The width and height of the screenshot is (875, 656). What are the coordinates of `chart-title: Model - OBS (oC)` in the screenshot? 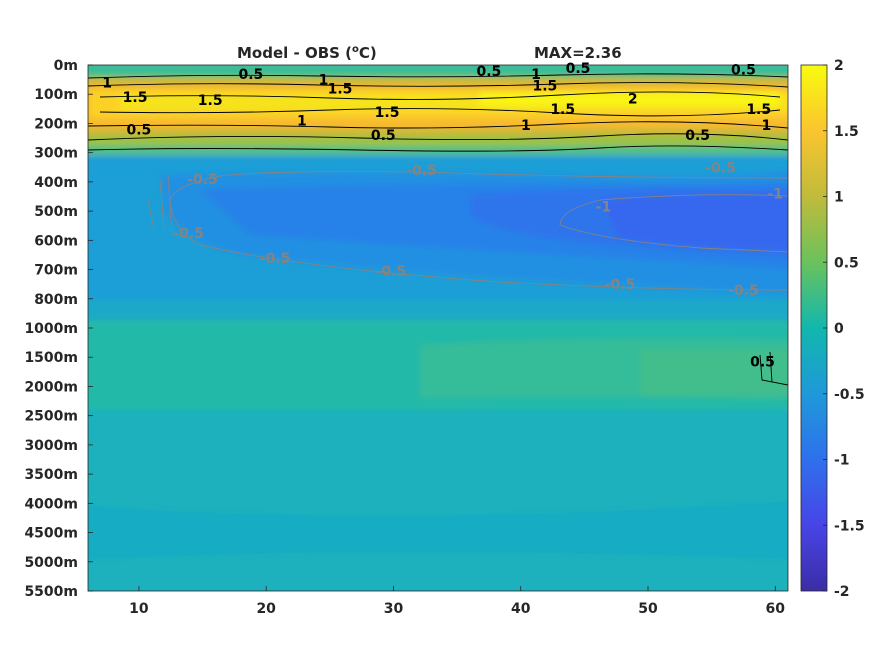 It's located at (307, 53).